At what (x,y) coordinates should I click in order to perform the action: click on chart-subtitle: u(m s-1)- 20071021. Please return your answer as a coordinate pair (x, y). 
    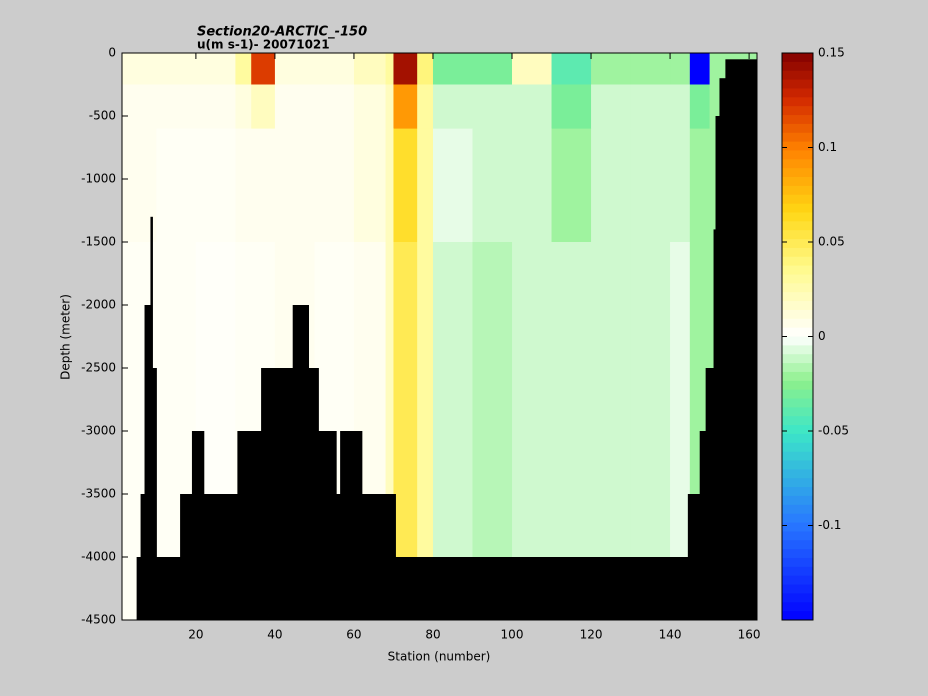
    Looking at the image, I should click on (263, 45).